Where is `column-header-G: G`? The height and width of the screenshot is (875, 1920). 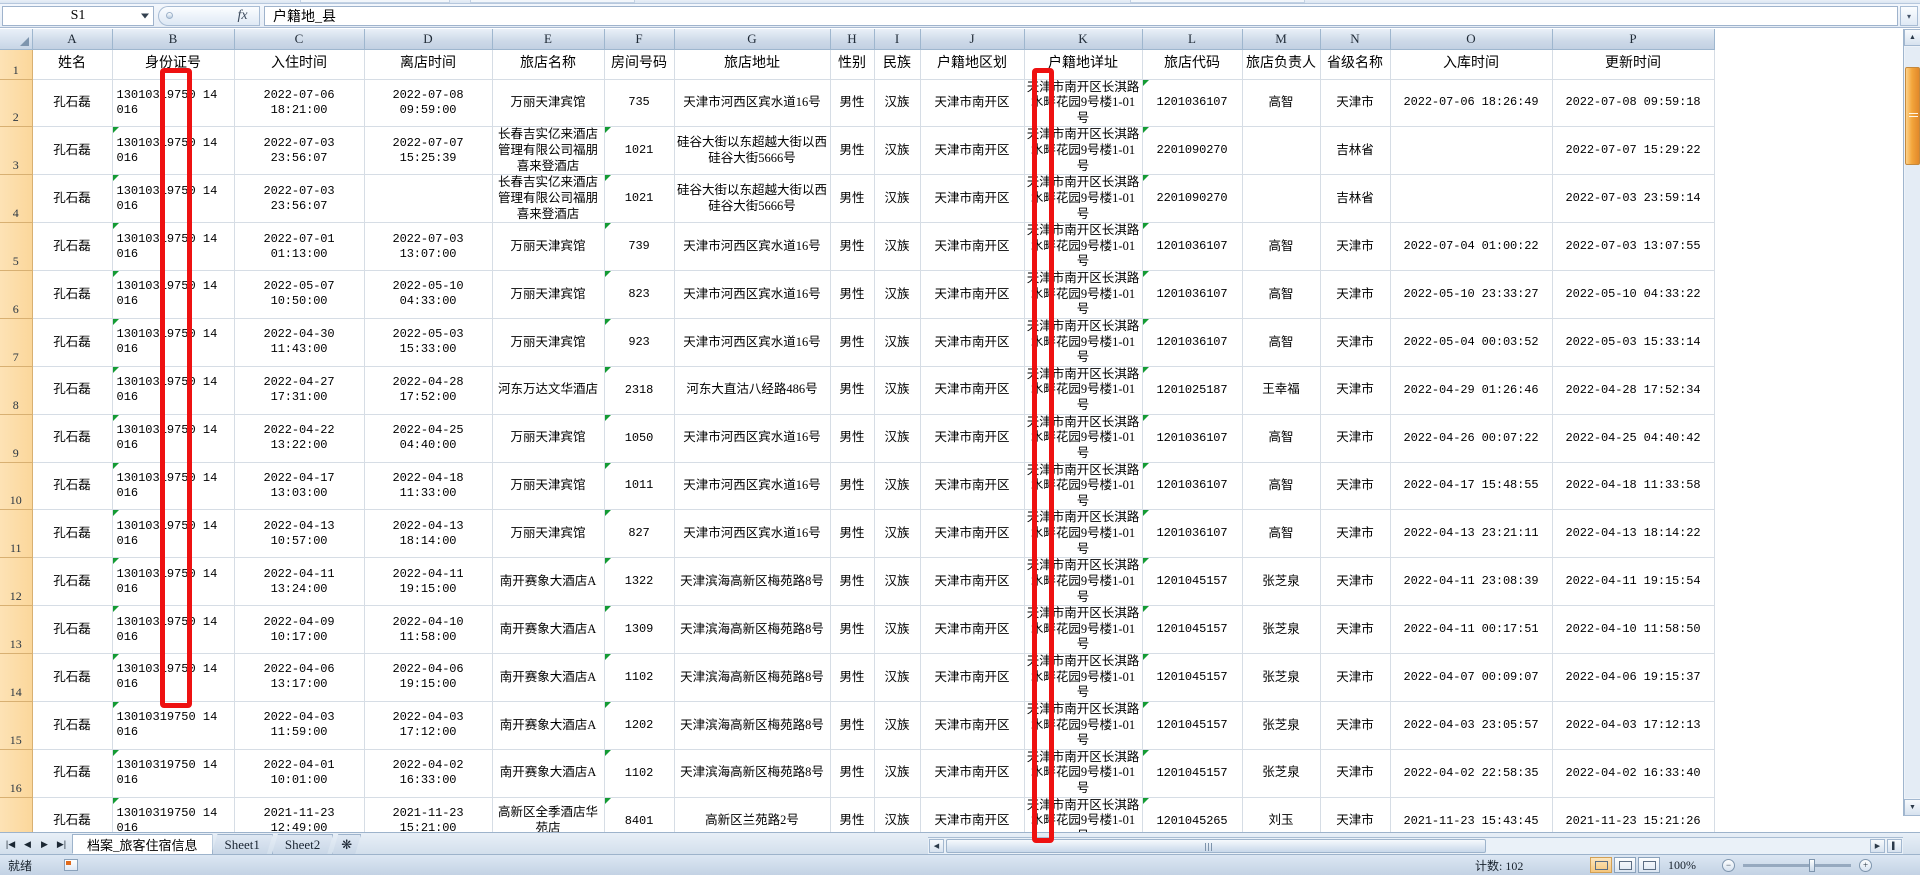 column-header-G: G is located at coordinates (752, 39).